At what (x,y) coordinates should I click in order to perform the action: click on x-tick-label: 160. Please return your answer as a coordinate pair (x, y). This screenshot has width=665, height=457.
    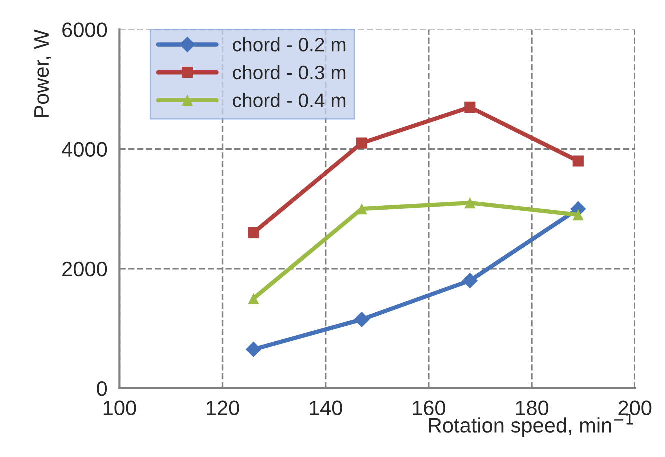
    Looking at the image, I should click on (429, 408).